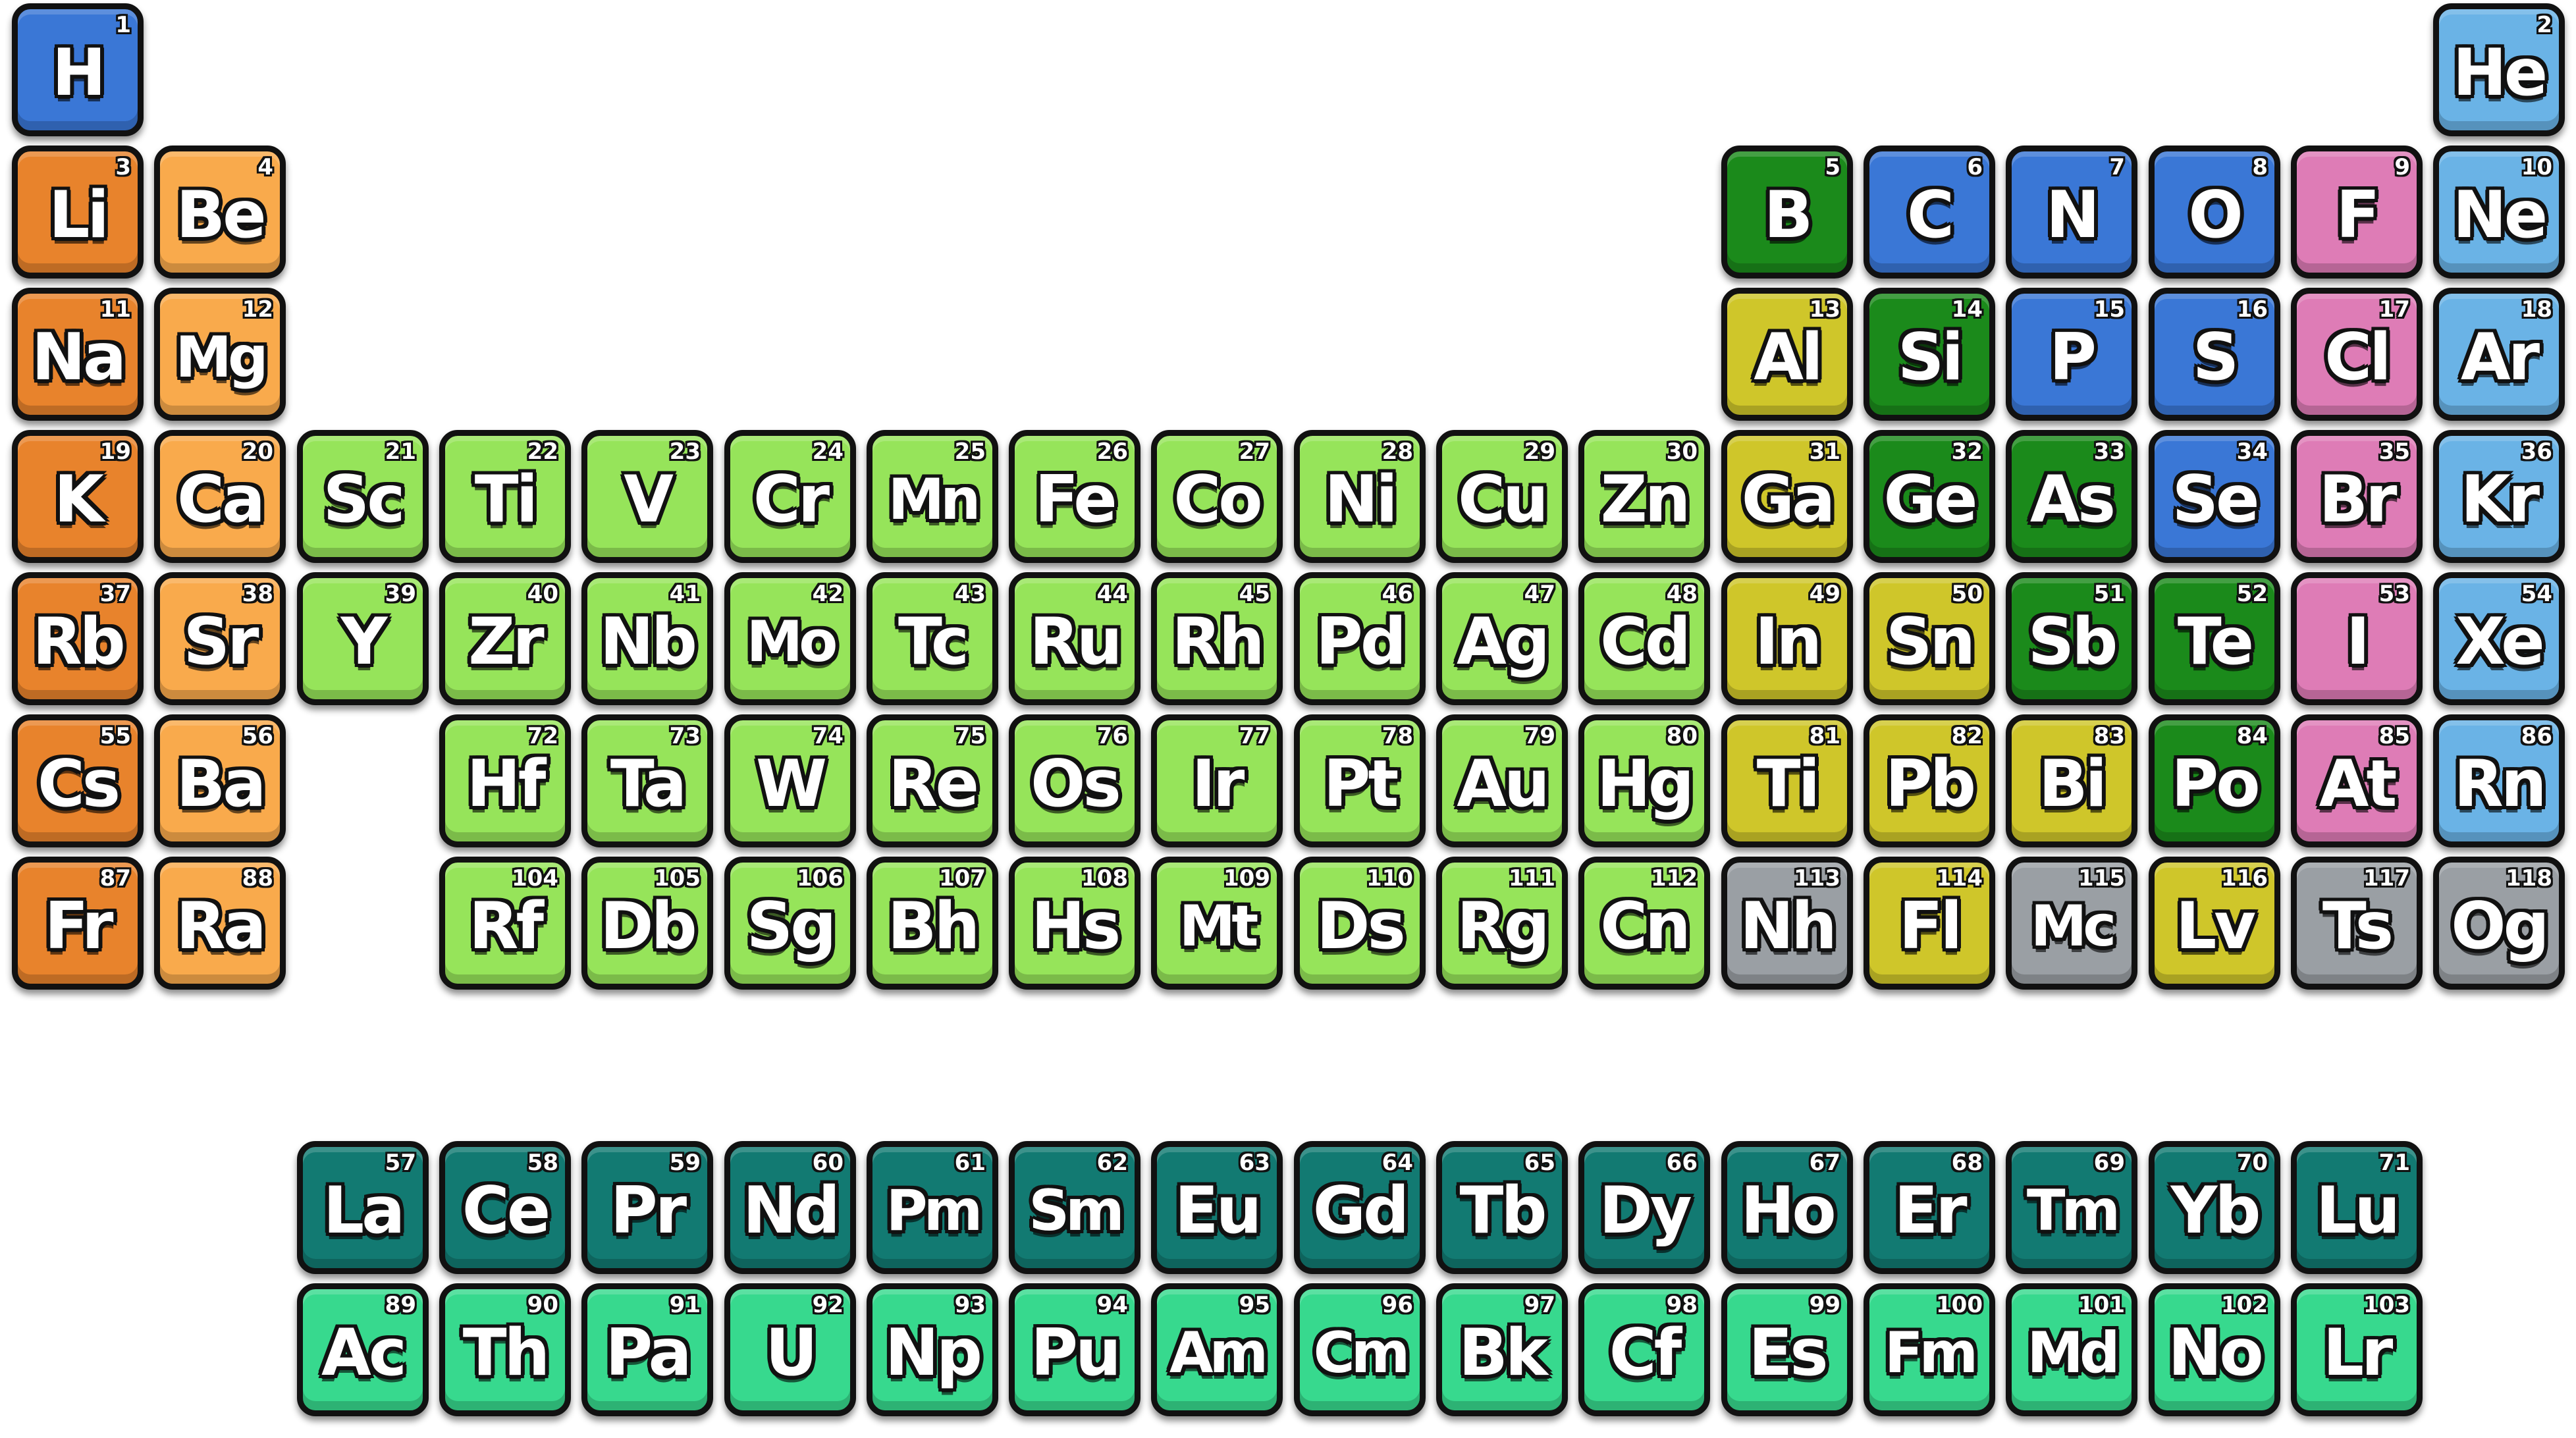  Describe the element at coordinates (2499, 496) in the screenshot. I see `element-tile-kr-36: 36 Kr` at that location.